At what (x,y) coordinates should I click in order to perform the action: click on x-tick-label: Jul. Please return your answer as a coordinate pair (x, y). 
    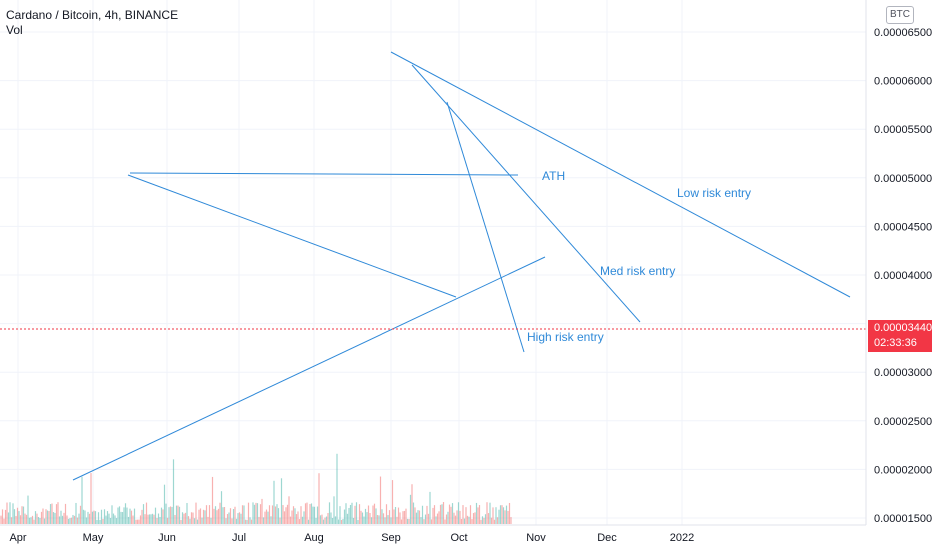
    Looking at the image, I should click on (239, 538).